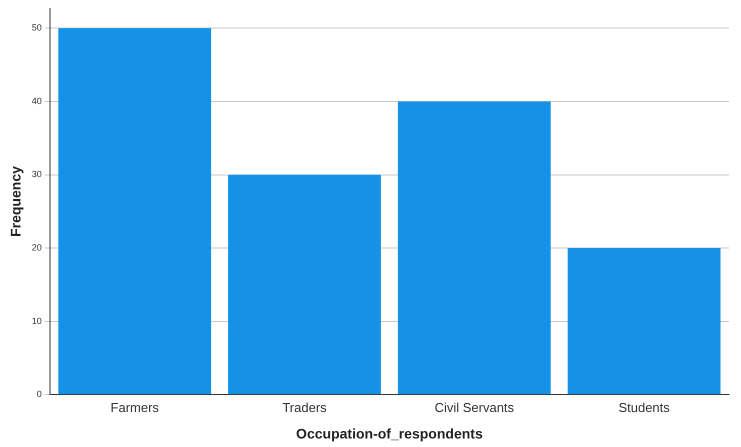  What do you see at coordinates (37, 321) in the screenshot?
I see `y-tick-label: 10` at bounding box center [37, 321].